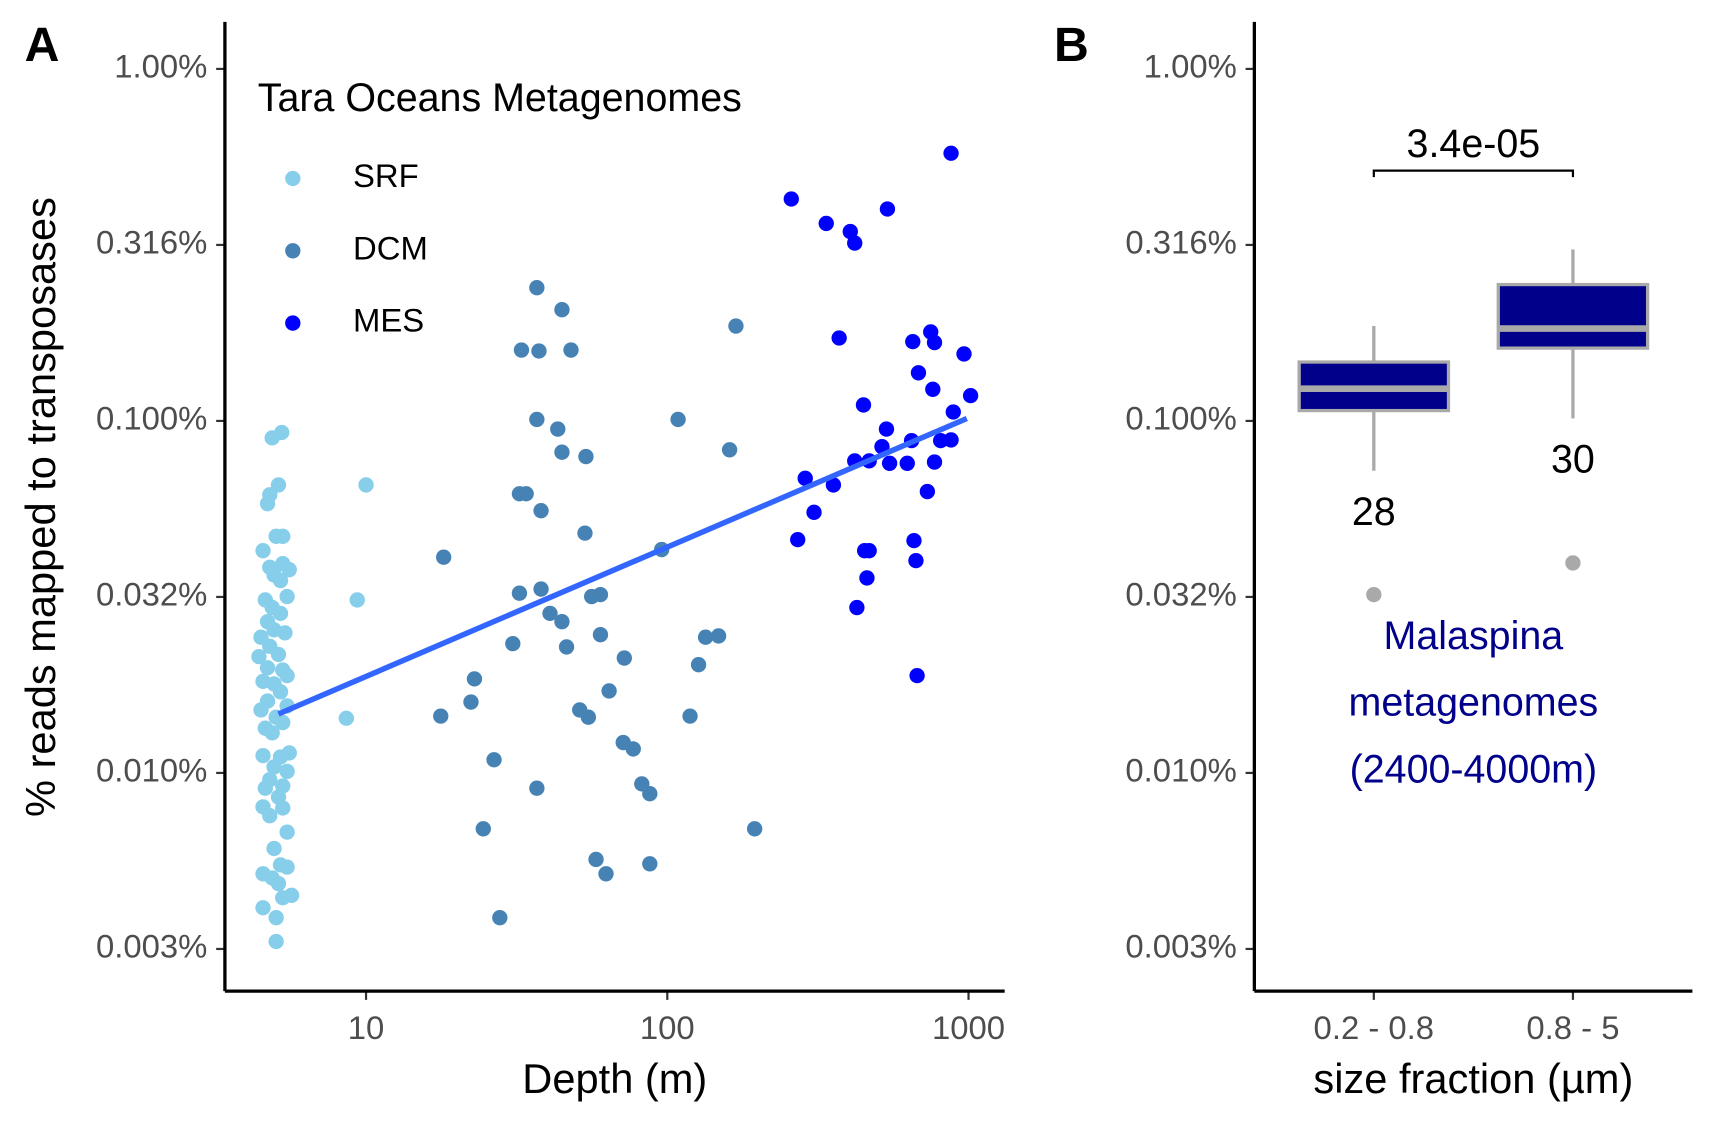 This screenshot has width=1718, height=1128. I want to click on annotation: Malaspina, so click(1474, 636).